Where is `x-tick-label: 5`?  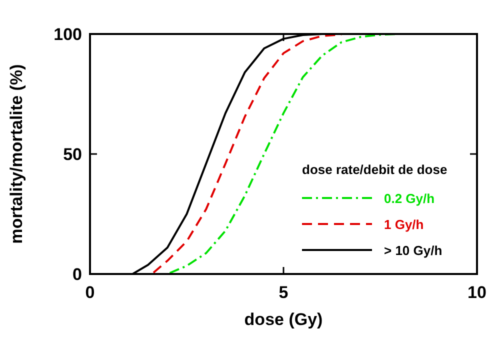 x-tick-label: 5 is located at coordinates (283, 292).